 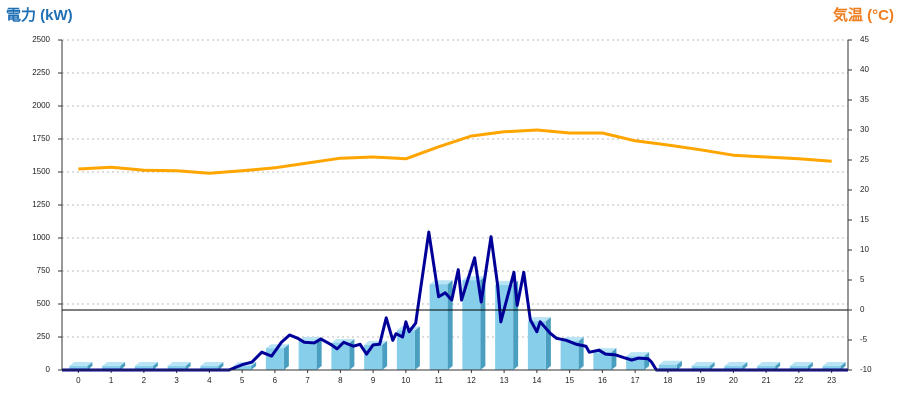 I want to click on x-tick-label: 13, so click(x=504, y=380).